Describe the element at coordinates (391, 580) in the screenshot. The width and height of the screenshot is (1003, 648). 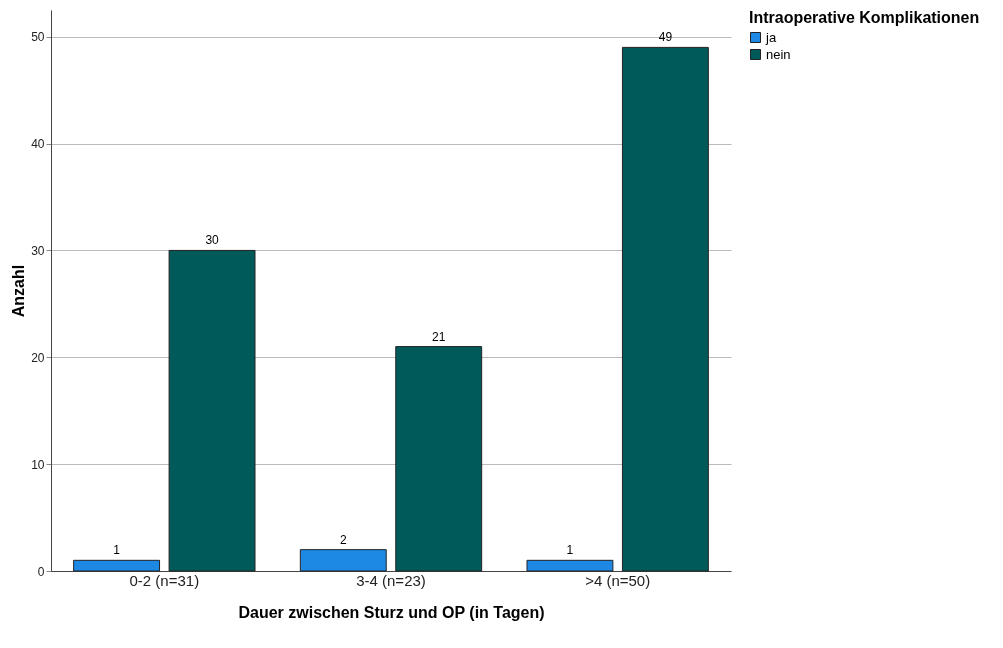
I see `x-tick-label: 3-4 (n=23)` at that location.